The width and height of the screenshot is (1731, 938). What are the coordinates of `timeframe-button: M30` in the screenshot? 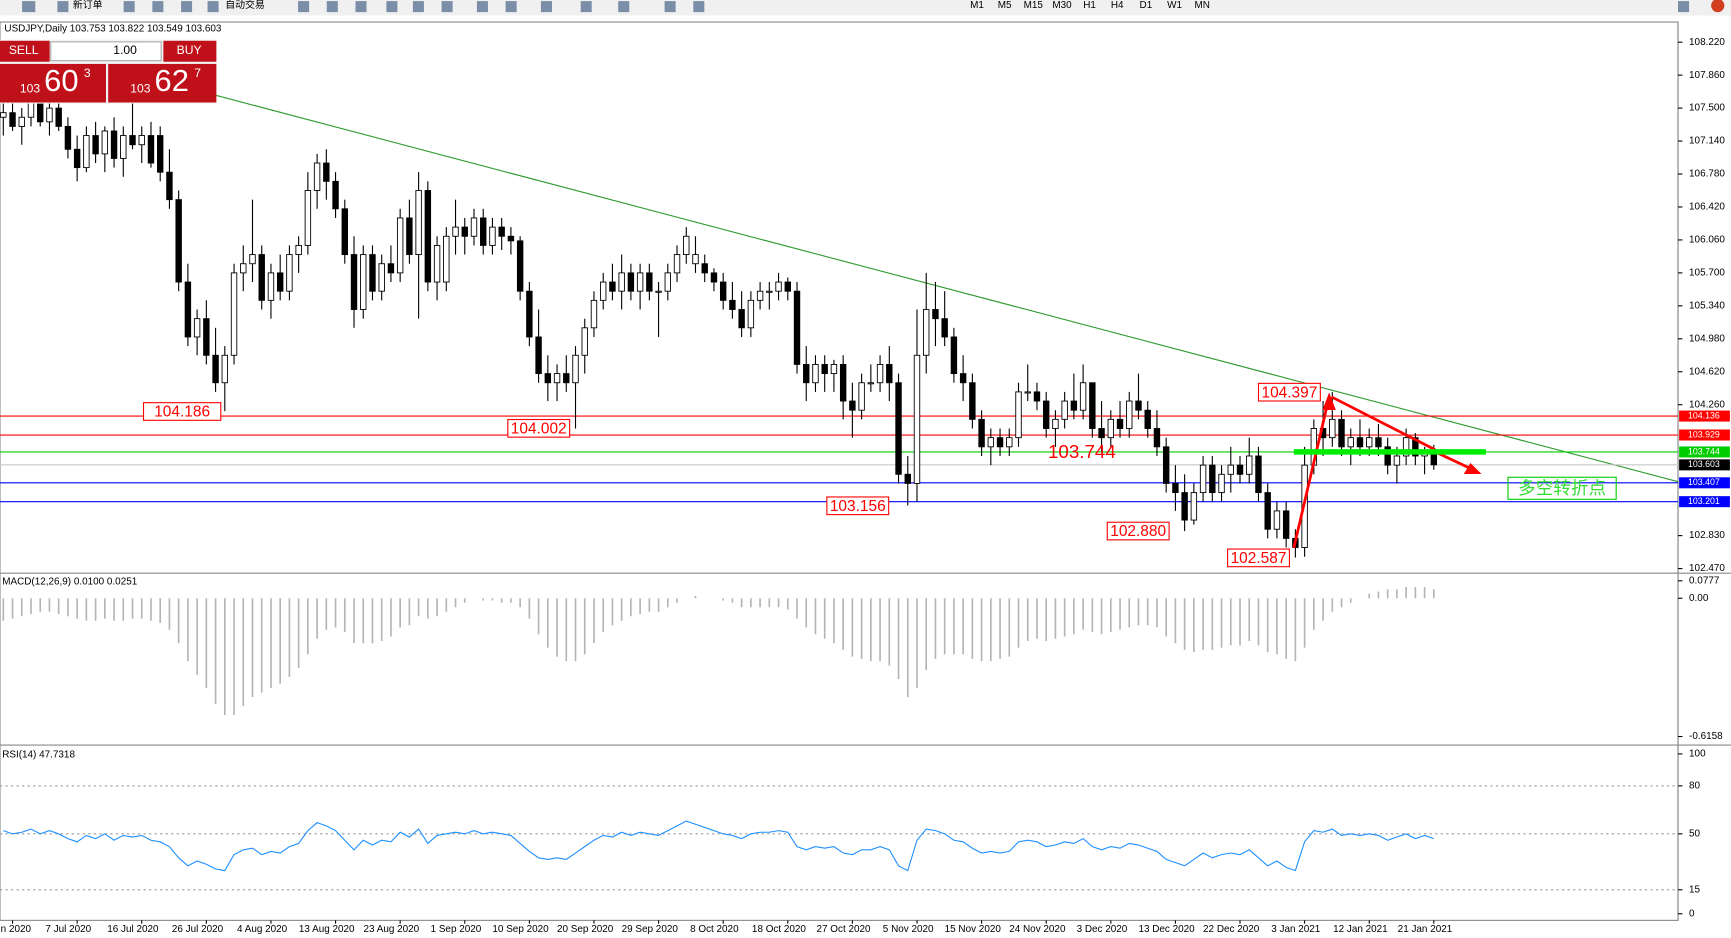 It's located at (1062, 5).